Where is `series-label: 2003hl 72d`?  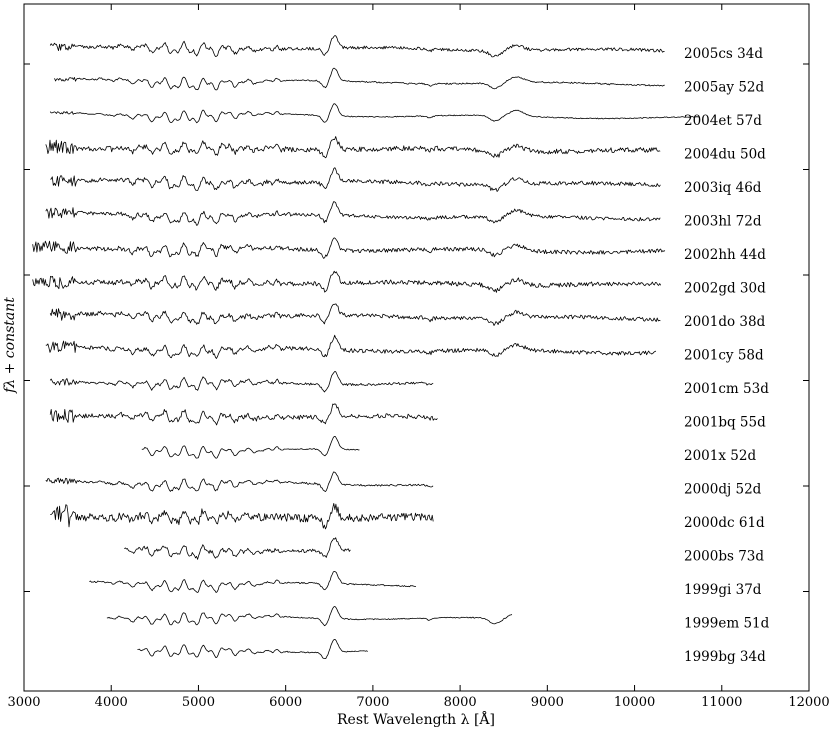 series-label: 2003hl 72d is located at coordinates (723, 222).